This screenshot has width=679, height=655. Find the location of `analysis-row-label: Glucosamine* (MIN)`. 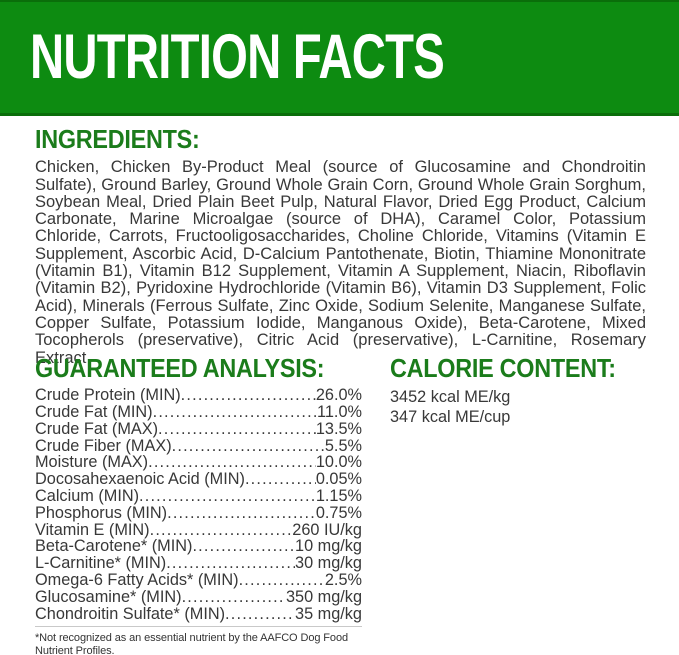

analysis-row-label: Glucosamine* (MIN) is located at coordinates (108, 596).